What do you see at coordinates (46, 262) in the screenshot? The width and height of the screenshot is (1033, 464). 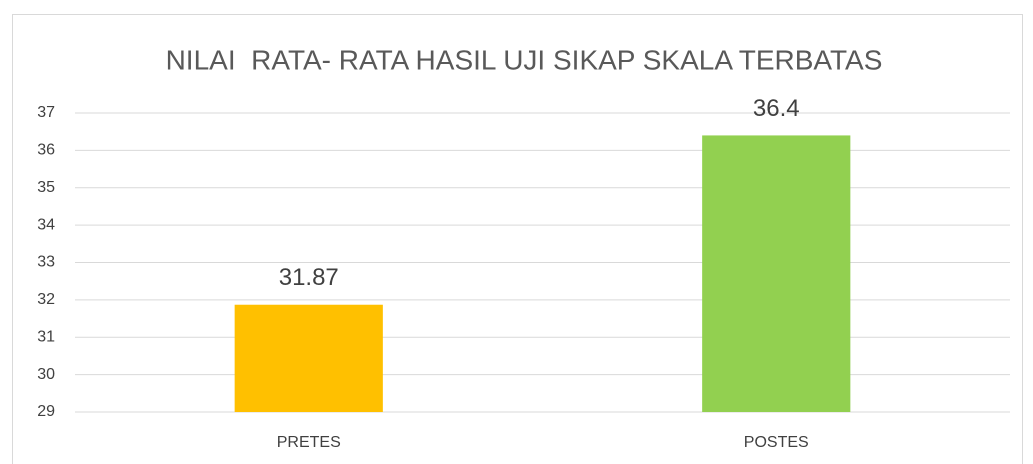 I see `y-tick-label: 33` at bounding box center [46, 262].